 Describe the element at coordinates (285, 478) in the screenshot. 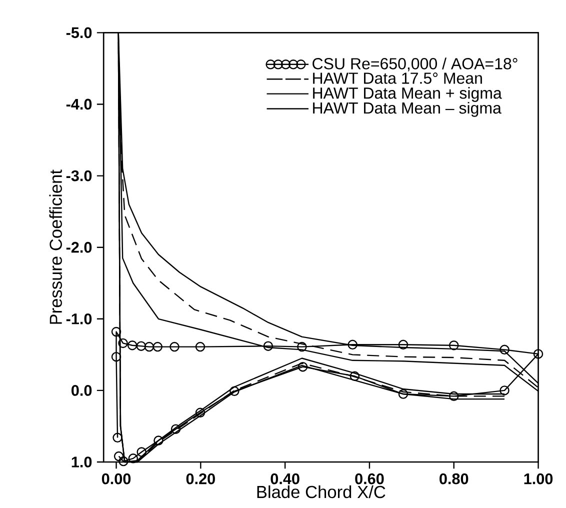

I see `x-tick-label: 0.40` at that location.